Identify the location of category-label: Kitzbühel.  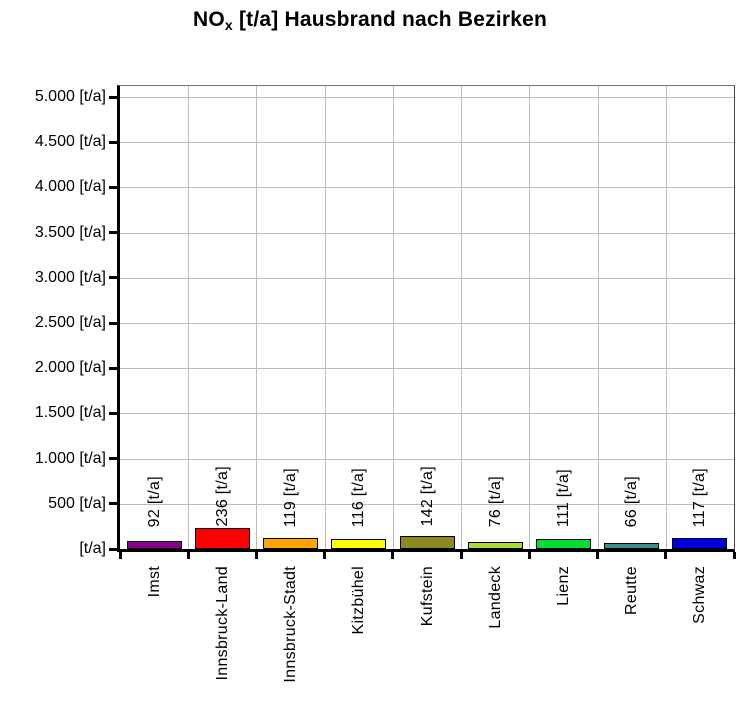
(359, 600).